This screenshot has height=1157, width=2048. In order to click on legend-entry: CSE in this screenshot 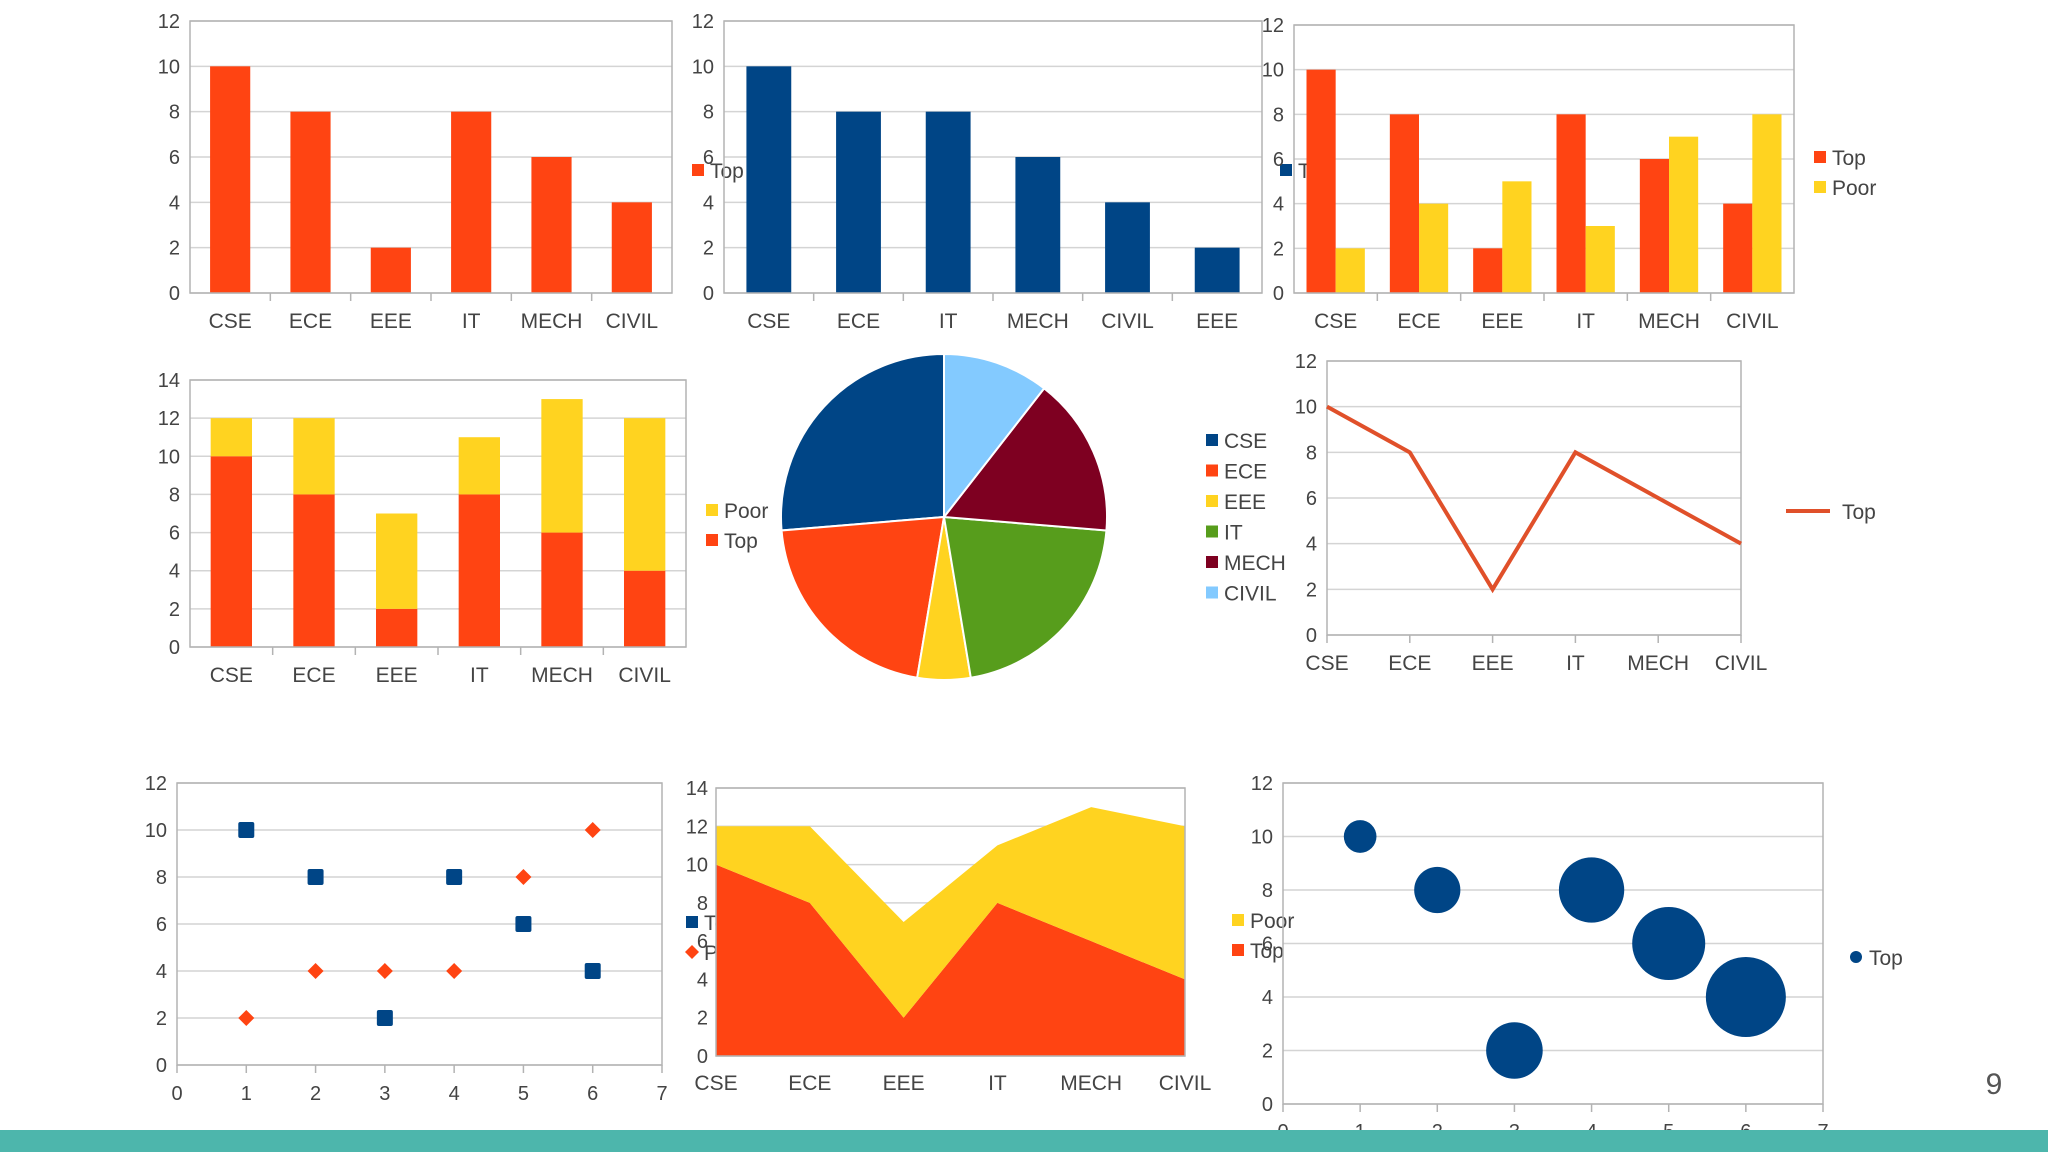, I will do `click(1236, 441)`.